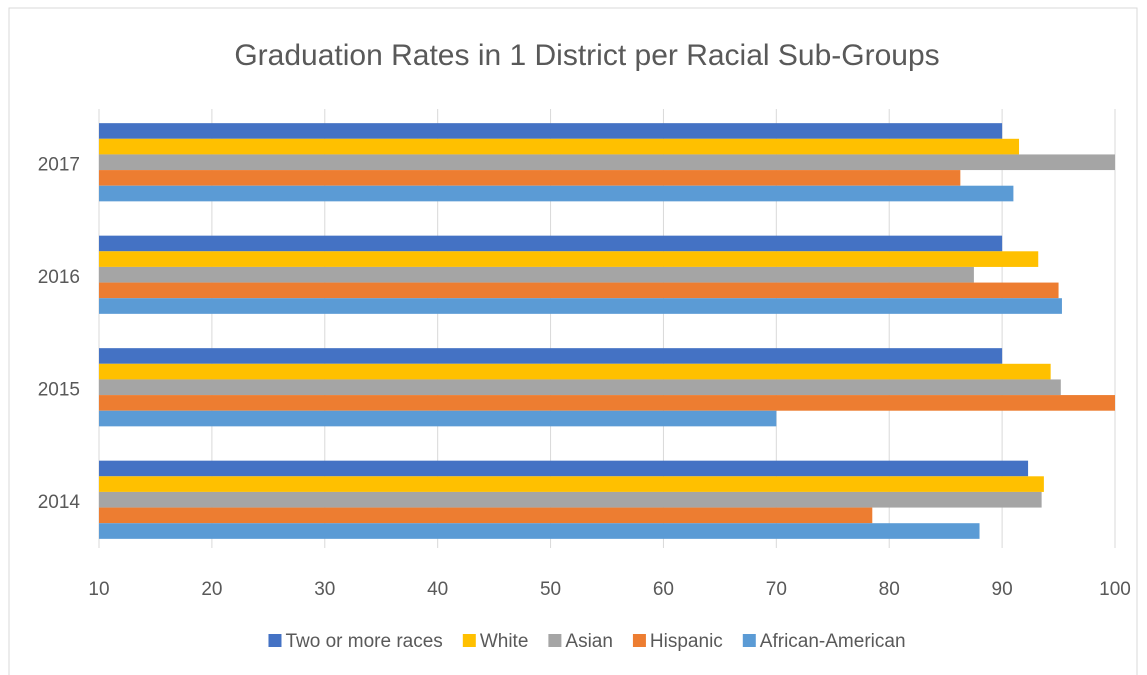 The width and height of the screenshot is (1147, 675). I want to click on x-tick-label: 100, so click(1115, 589).